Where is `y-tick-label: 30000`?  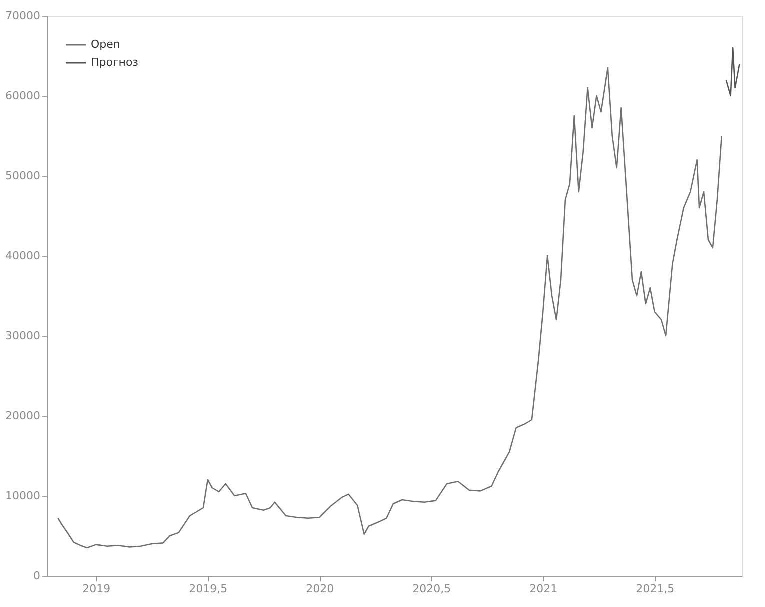 y-tick-label: 30000 is located at coordinates (23, 336).